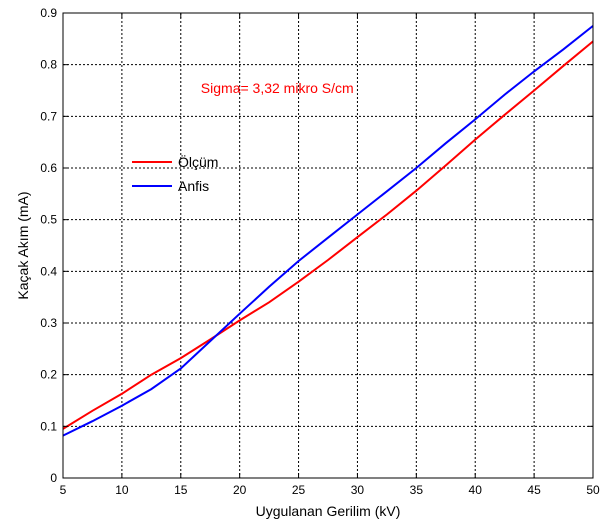 The height and width of the screenshot is (527, 610). What do you see at coordinates (417, 490) in the screenshot?
I see `x-tick-label: 35` at bounding box center [417, 490].